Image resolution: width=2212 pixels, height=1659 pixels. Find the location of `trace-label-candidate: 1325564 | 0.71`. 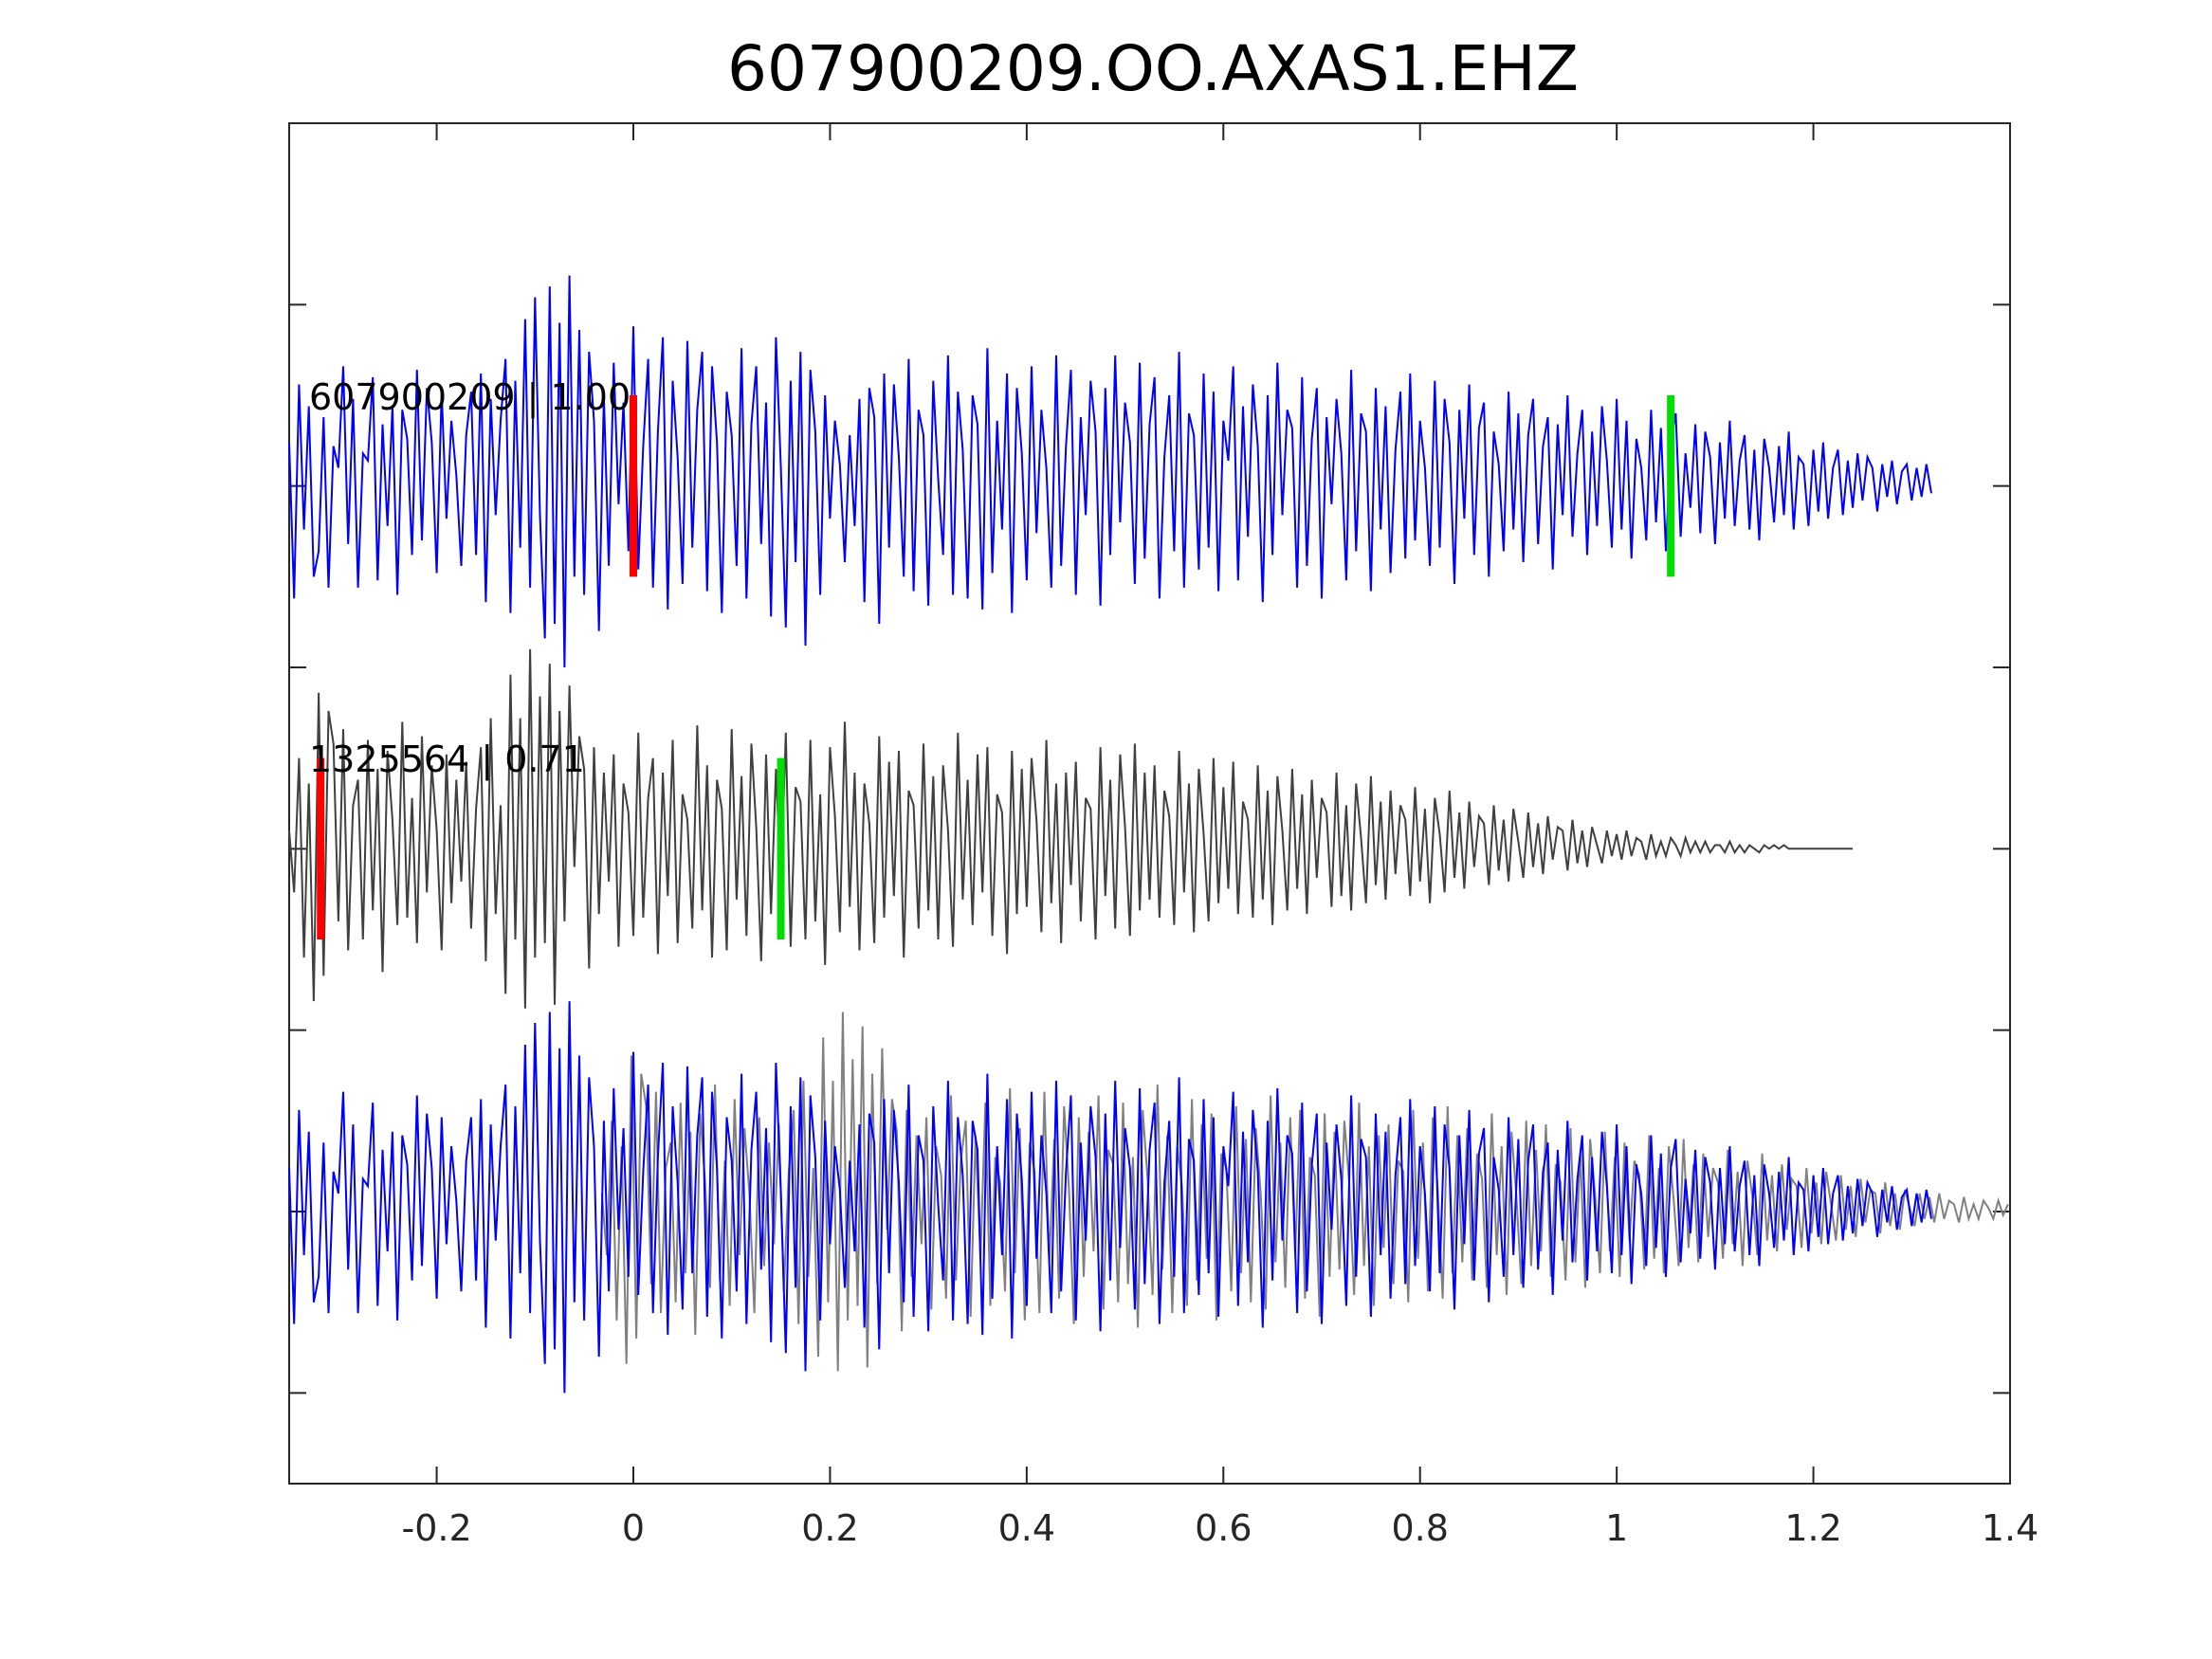

trace-label-candidate: 1325564 | 0.71 is located at coordinates (447, 759).